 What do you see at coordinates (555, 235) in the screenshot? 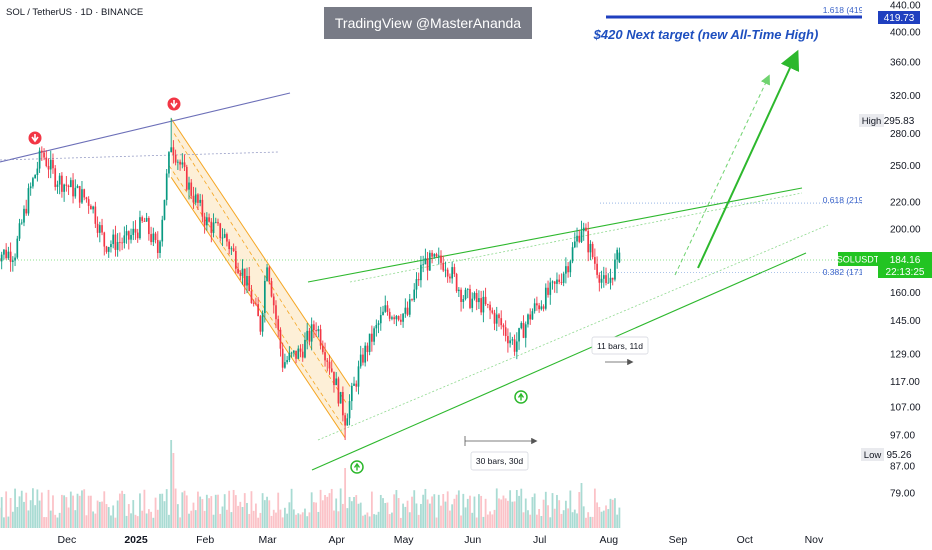
I see `rising-resistance-line` at bounding box center [555, 235].